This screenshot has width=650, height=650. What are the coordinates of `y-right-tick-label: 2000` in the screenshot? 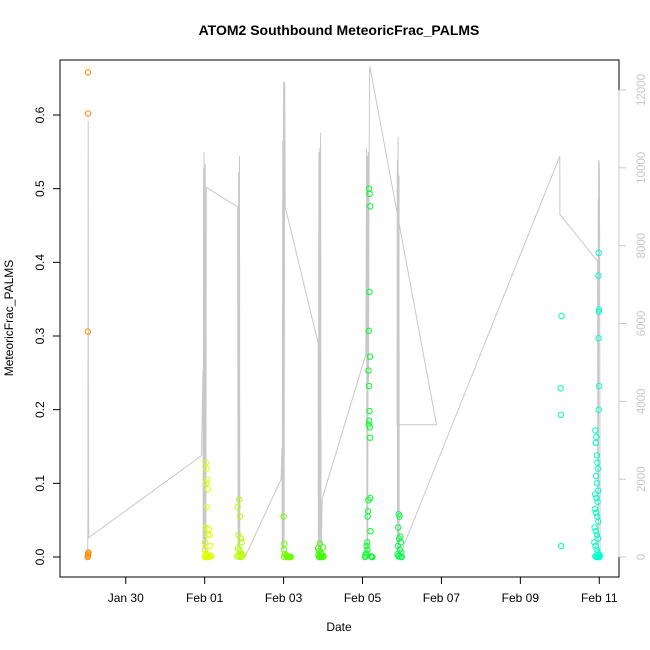 It's located at (642, 479).